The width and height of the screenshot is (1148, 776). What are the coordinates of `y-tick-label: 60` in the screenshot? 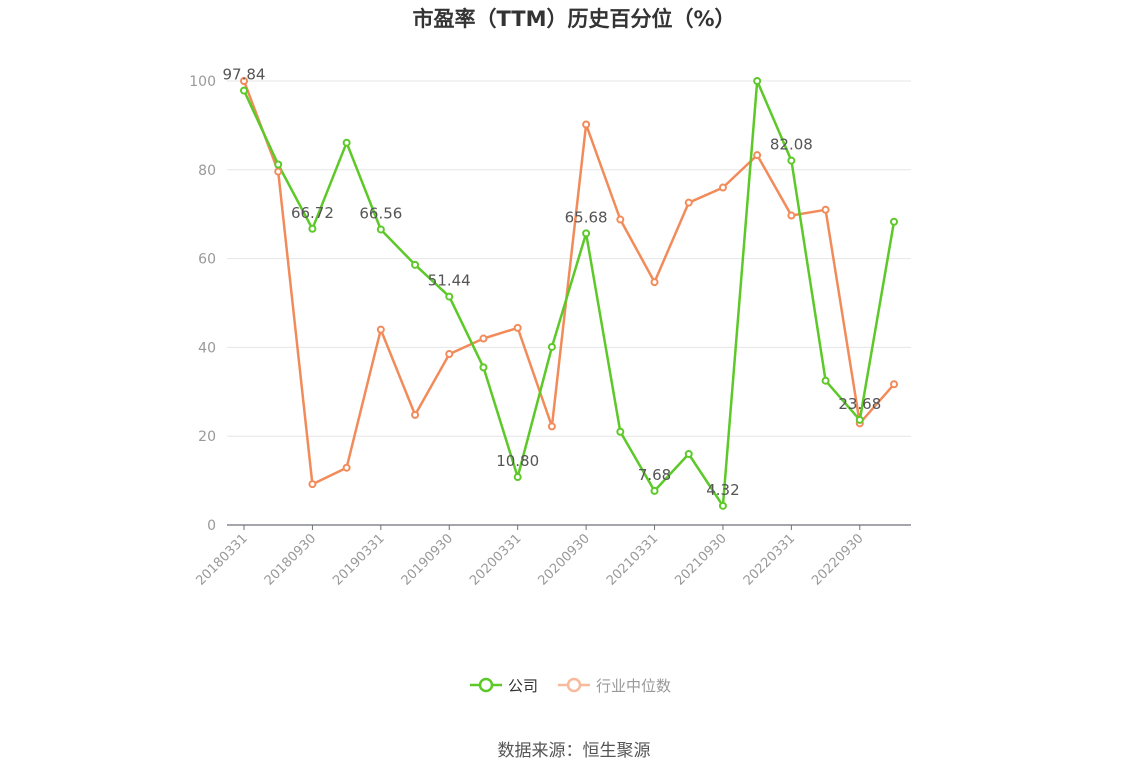 It's located at (207, 260).